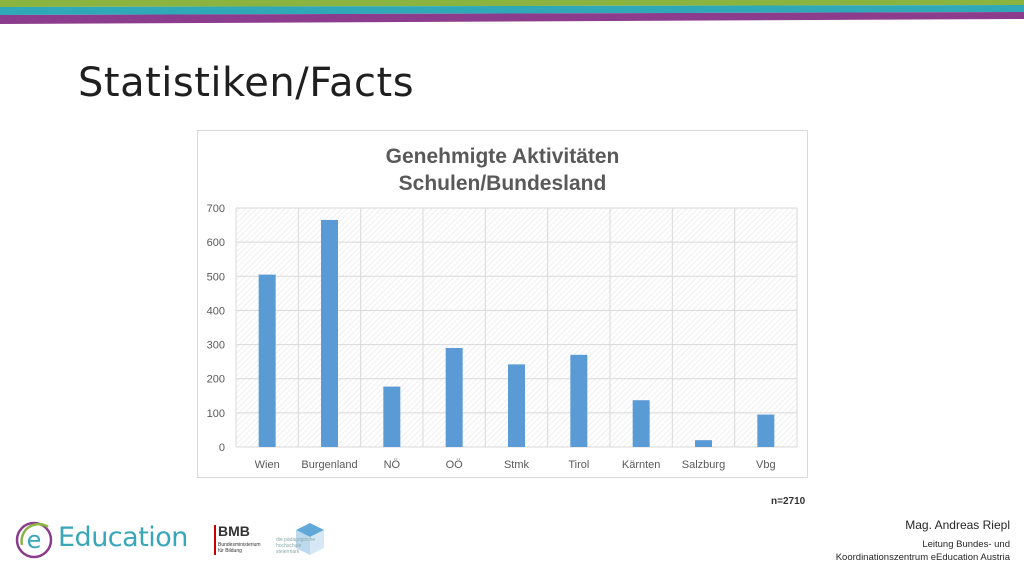 The image size is (1024, 576). Describe the element at coordinates (216, 328) in the screenshot. I see `y-axis-ticks: 0 100 200 300 400 500 600 700` at that location.